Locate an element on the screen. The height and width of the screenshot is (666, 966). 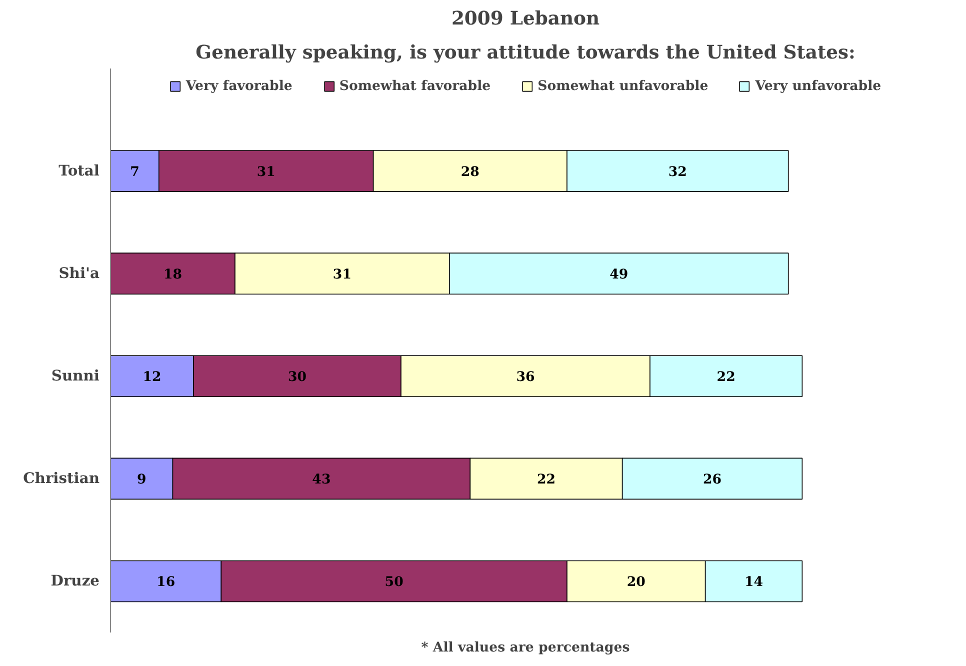
legend-label: Somewhat favorable is located at coordinates (415, 86).